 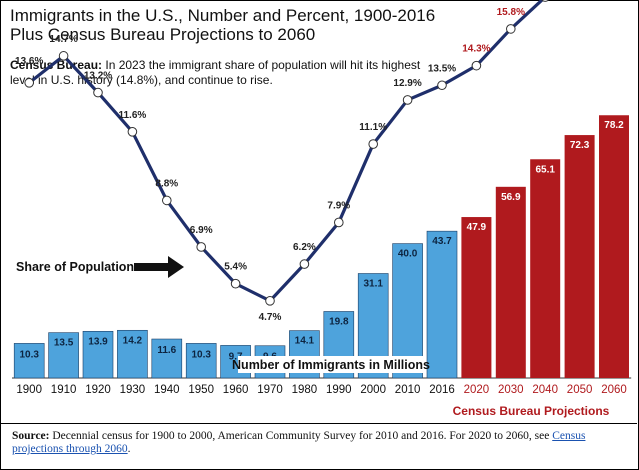 I want to click on bar-label-2020: 47.9, so click(x=477, y=227).